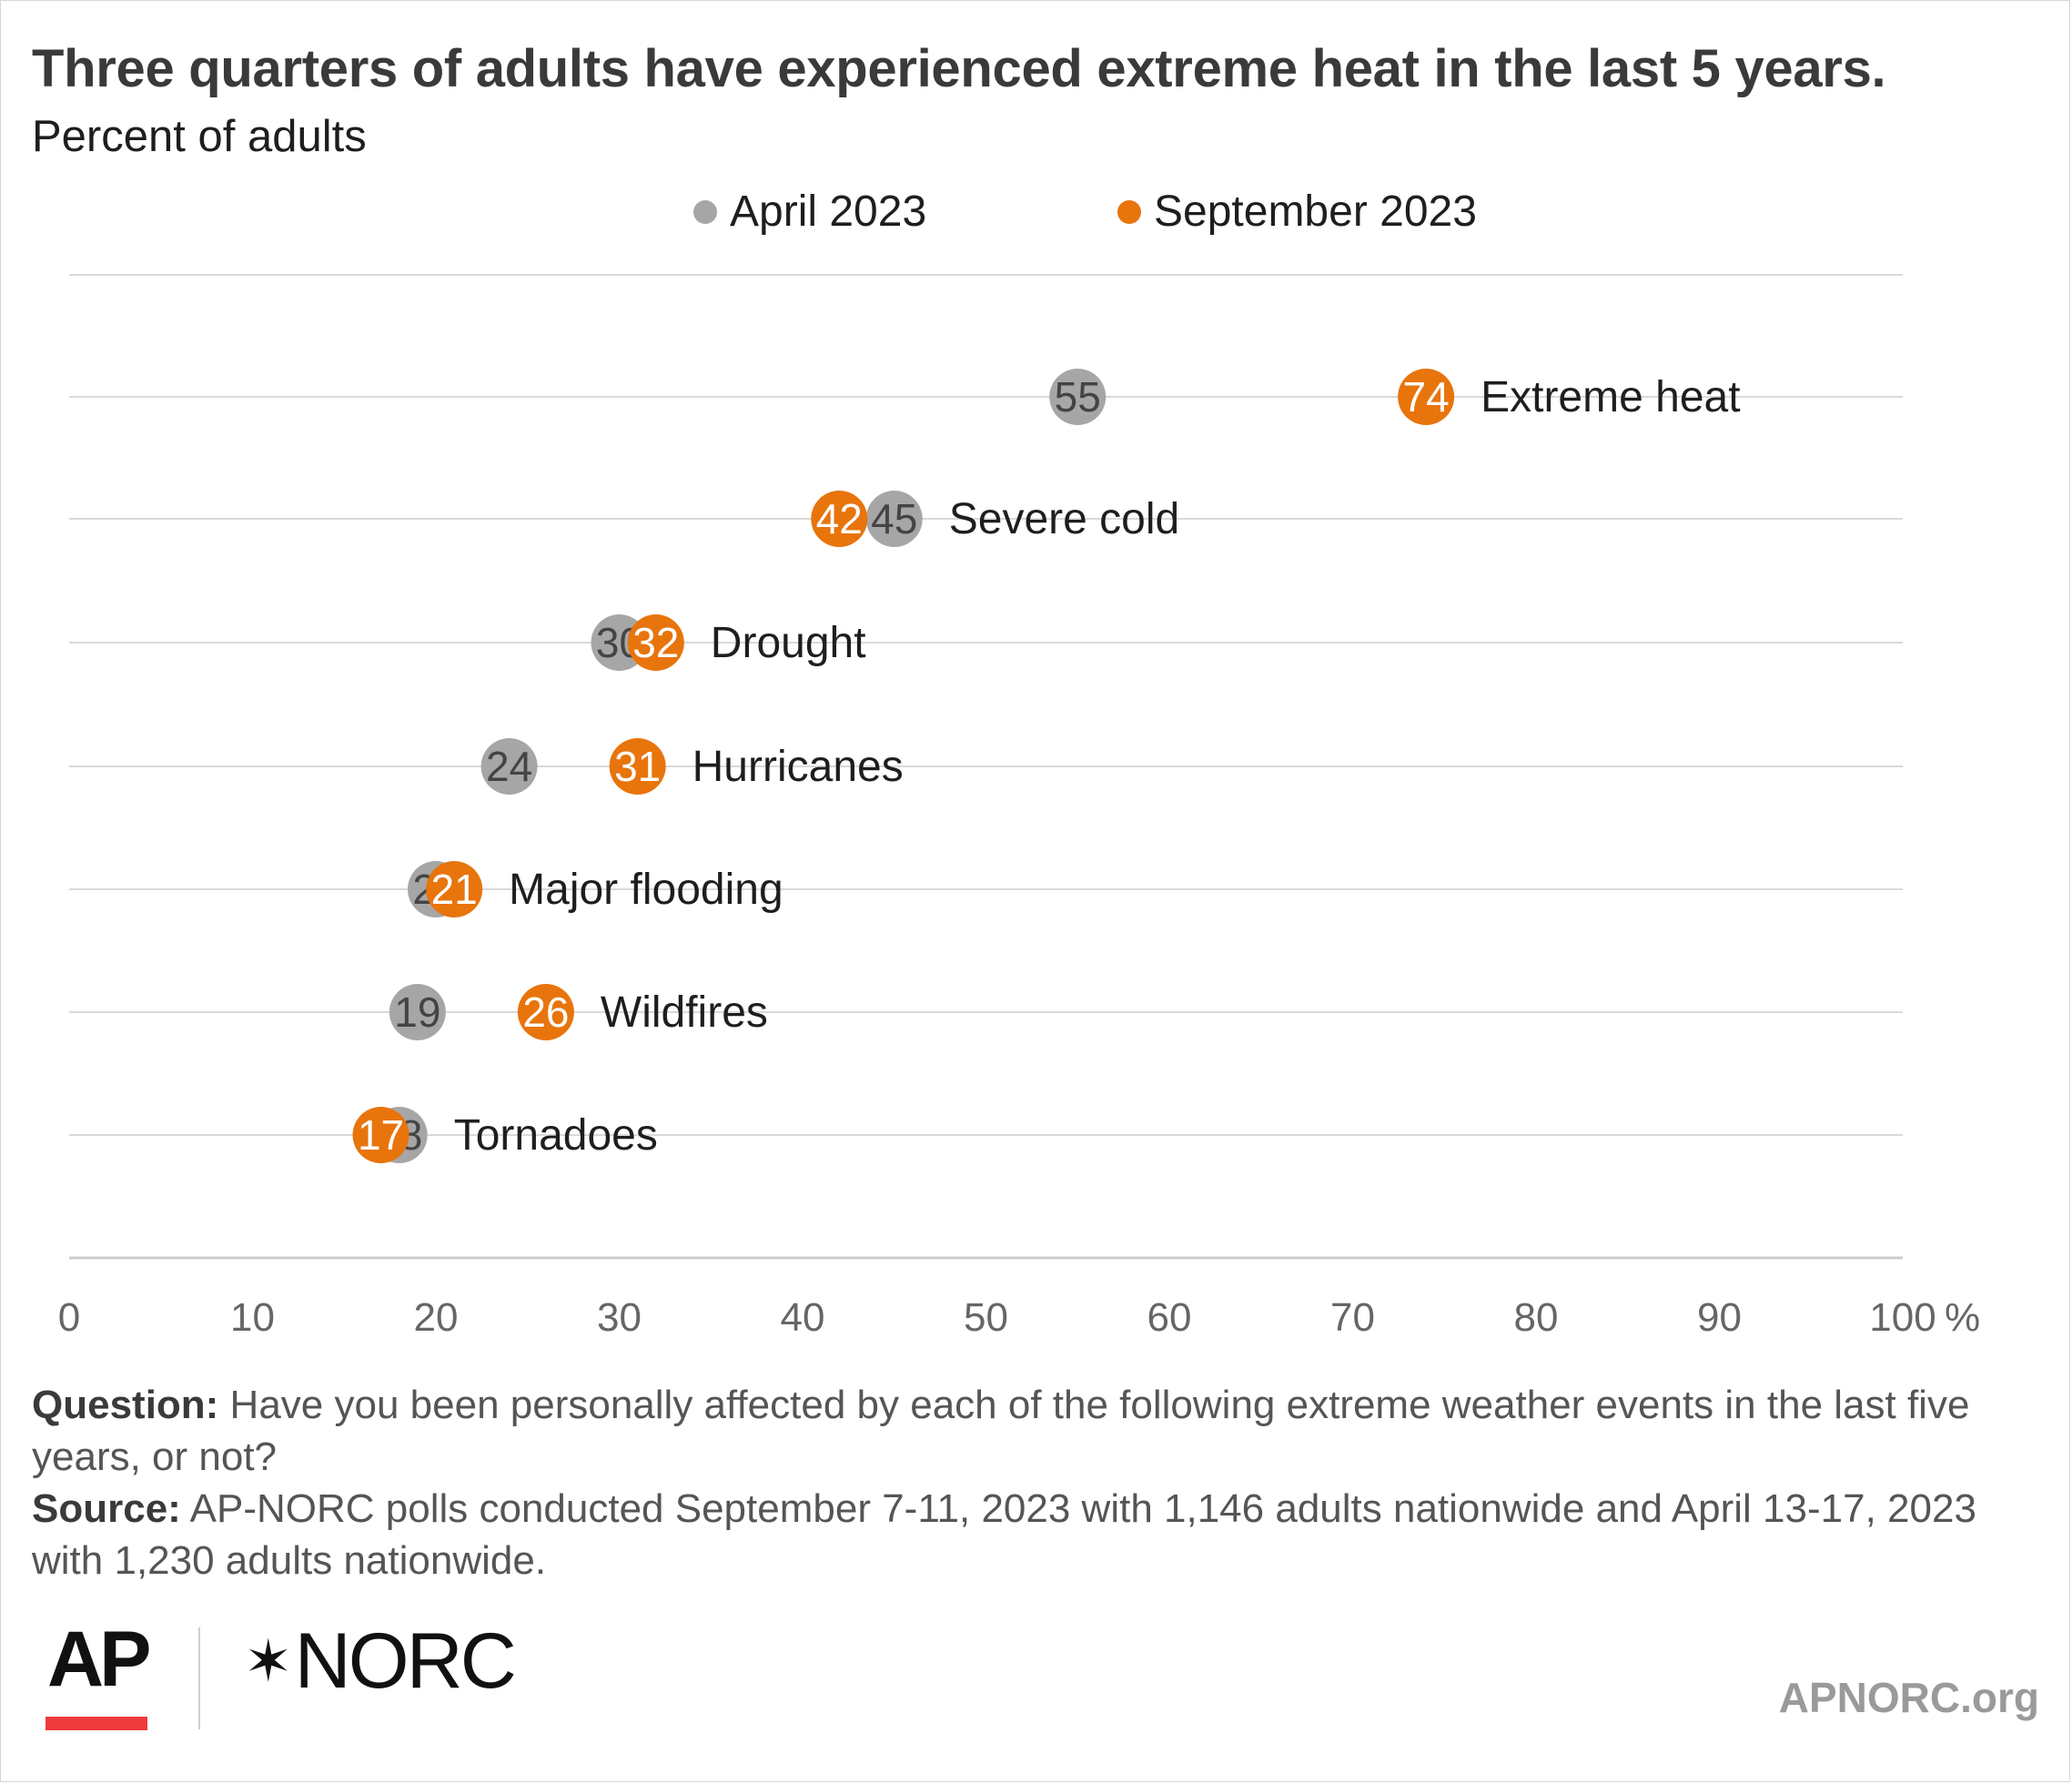 The width and height of the screenshot is (2072, 1784). I want to click on category-label: Drought, so click(788, 643).